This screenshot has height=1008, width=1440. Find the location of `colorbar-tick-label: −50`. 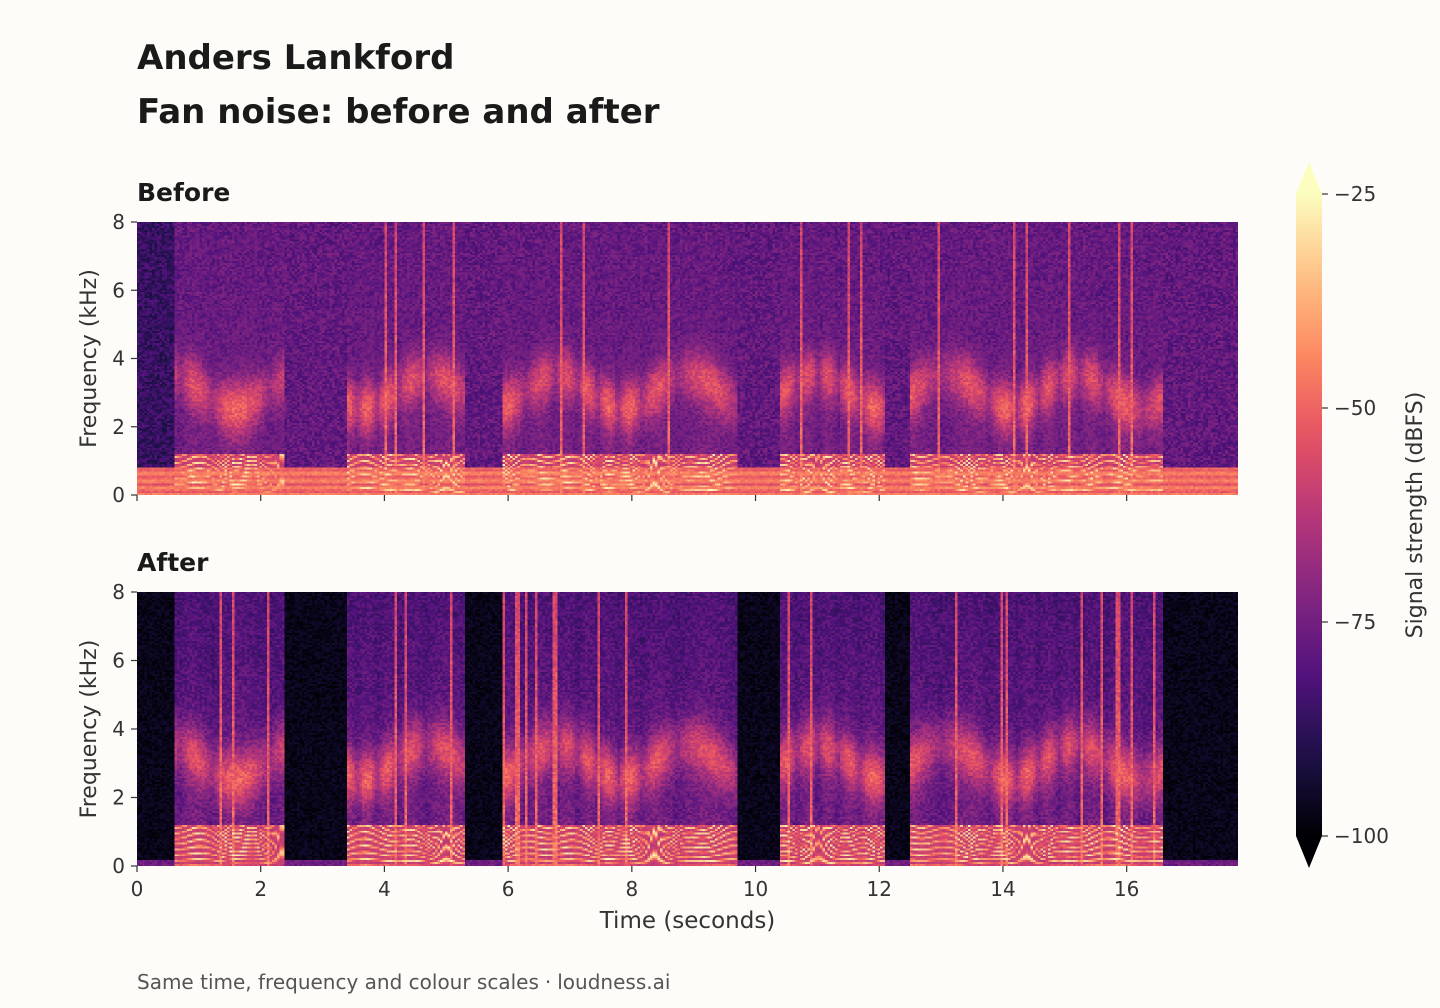

colorbar-tick-label: −50 is located at coordinates (1355, 408).